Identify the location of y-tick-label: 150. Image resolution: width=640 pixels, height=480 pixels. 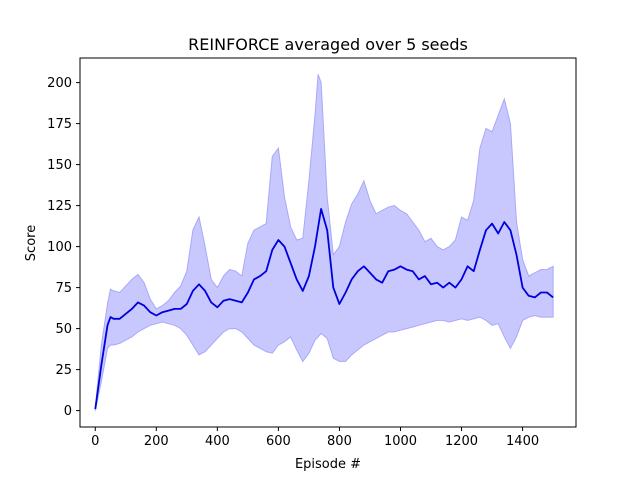
(59, 165).